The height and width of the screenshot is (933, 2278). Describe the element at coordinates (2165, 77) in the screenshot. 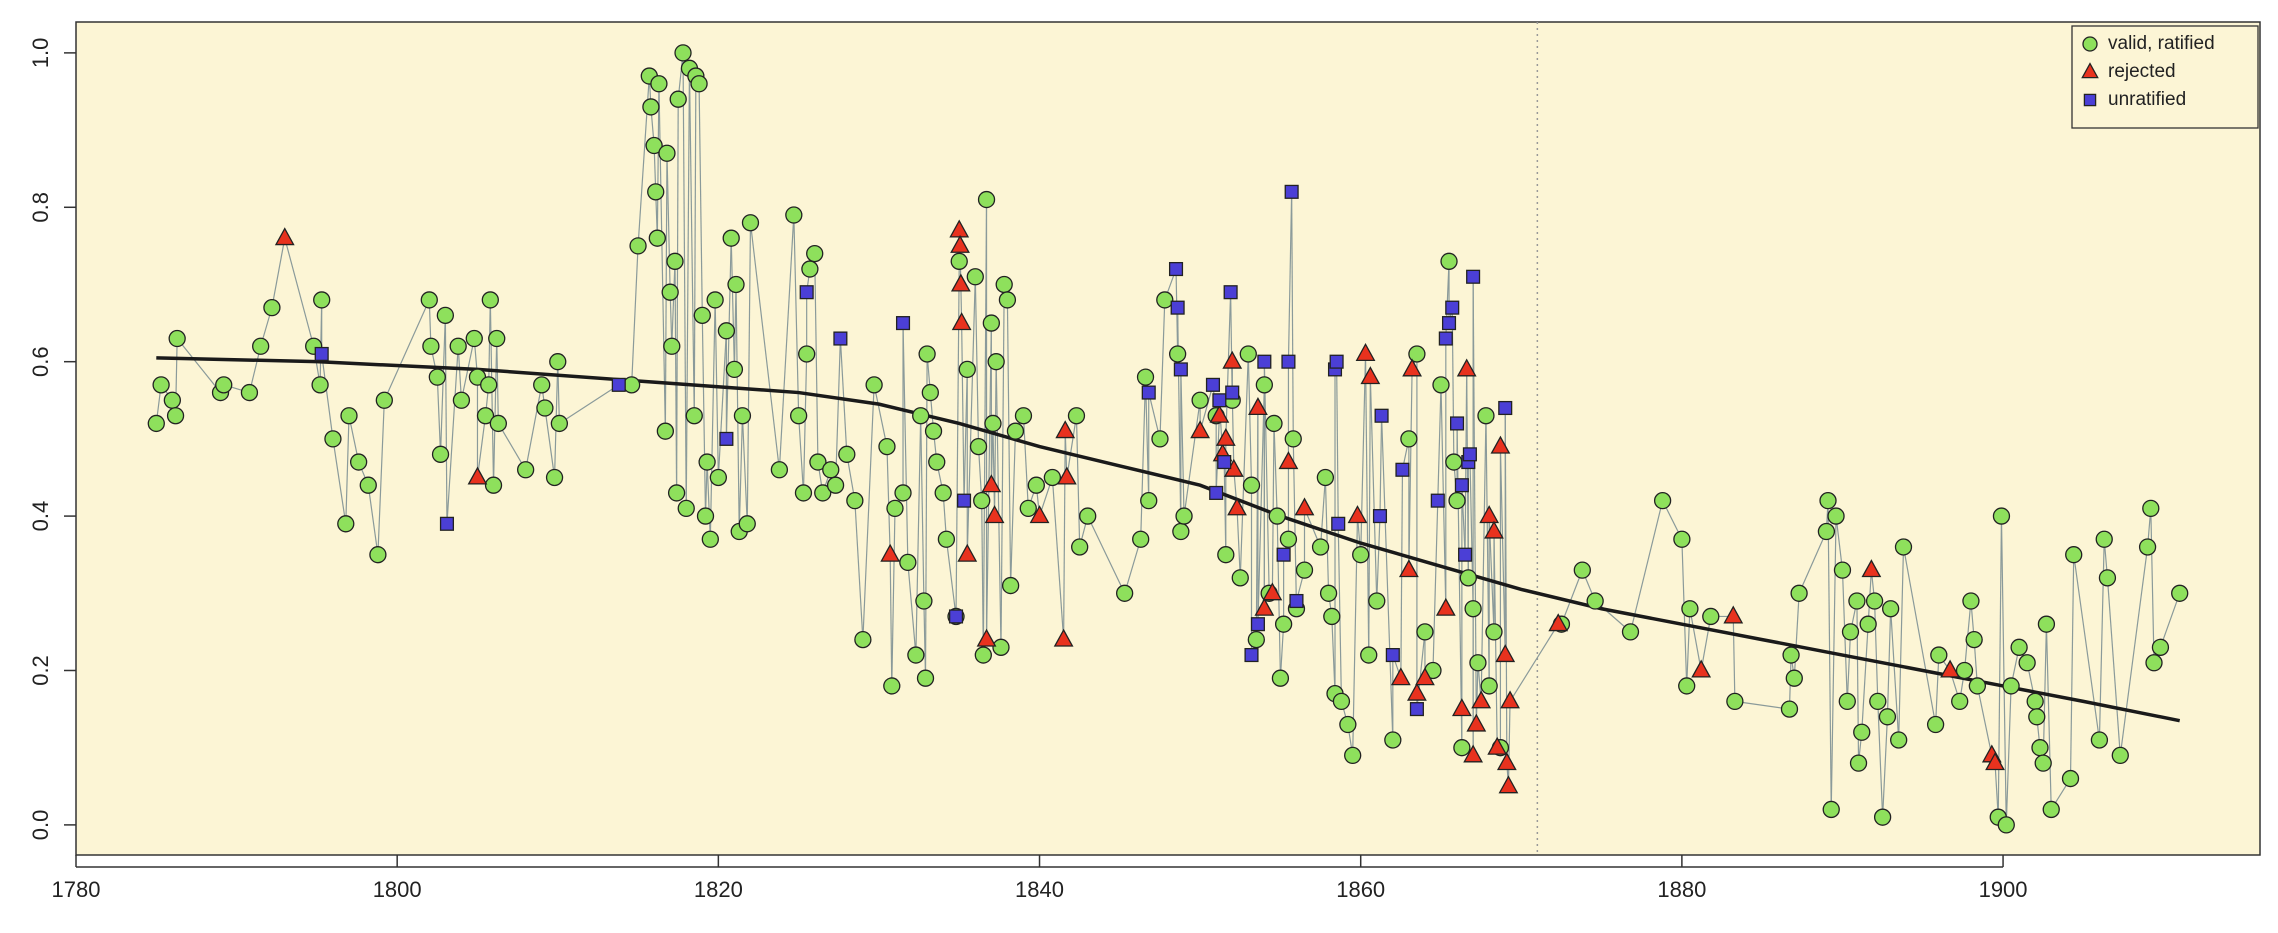

I see `legend` at that location.